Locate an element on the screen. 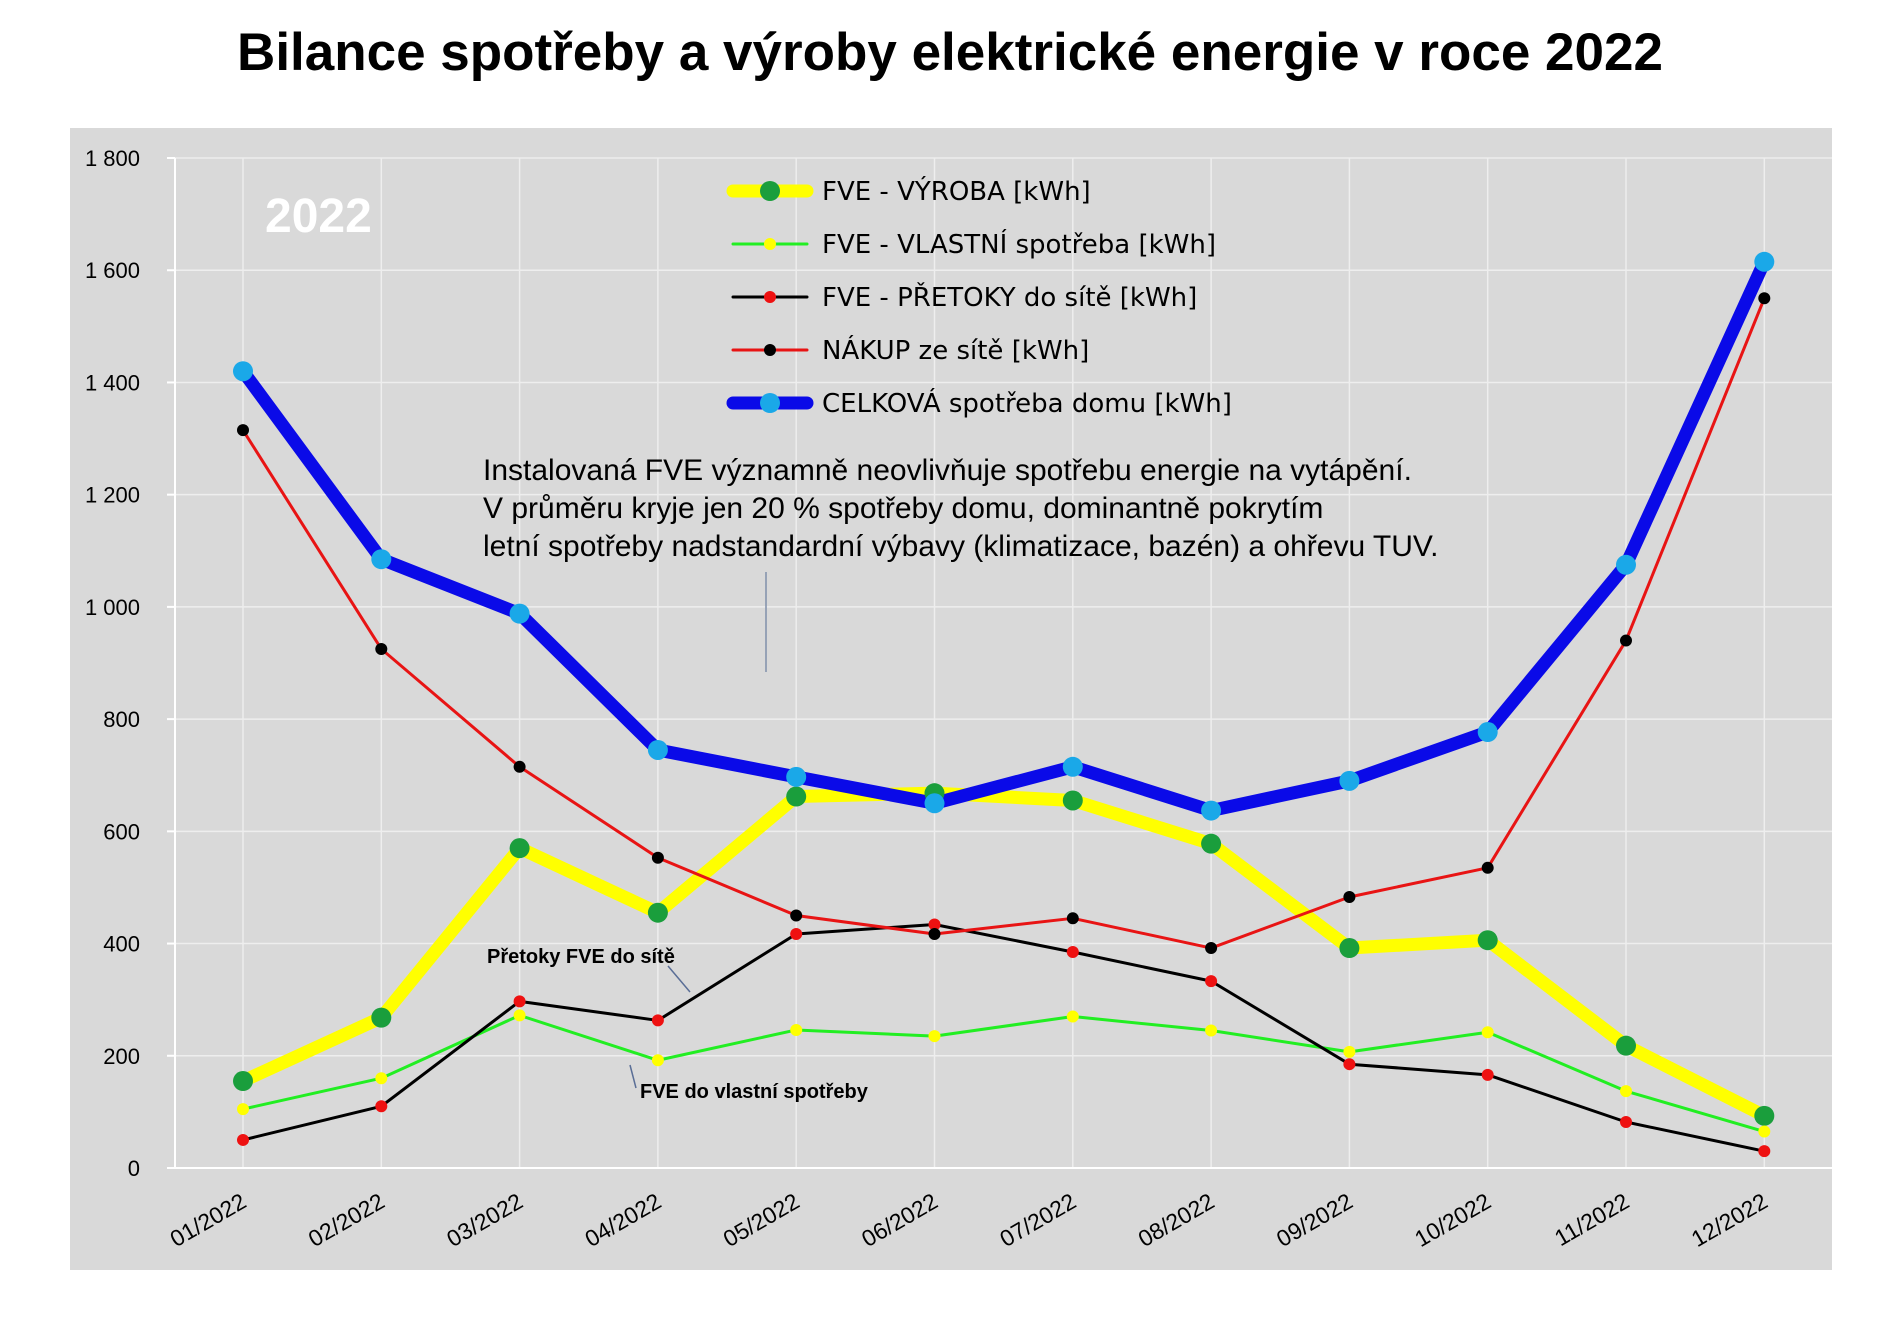 This screenshot has height=1326, width=1900. legend-label-vyroba: FVE - VÝROBA [kWh] is located at coordinates (956, 191).